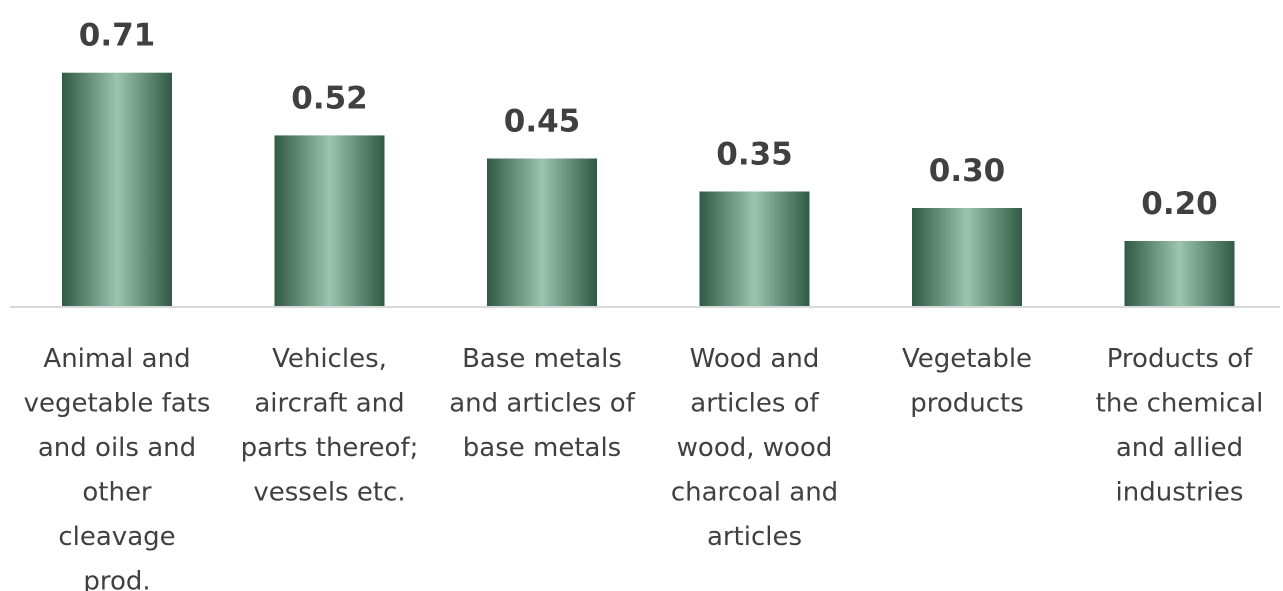  I want to click on category-label-line: vegetable fats, so click(117, 404).